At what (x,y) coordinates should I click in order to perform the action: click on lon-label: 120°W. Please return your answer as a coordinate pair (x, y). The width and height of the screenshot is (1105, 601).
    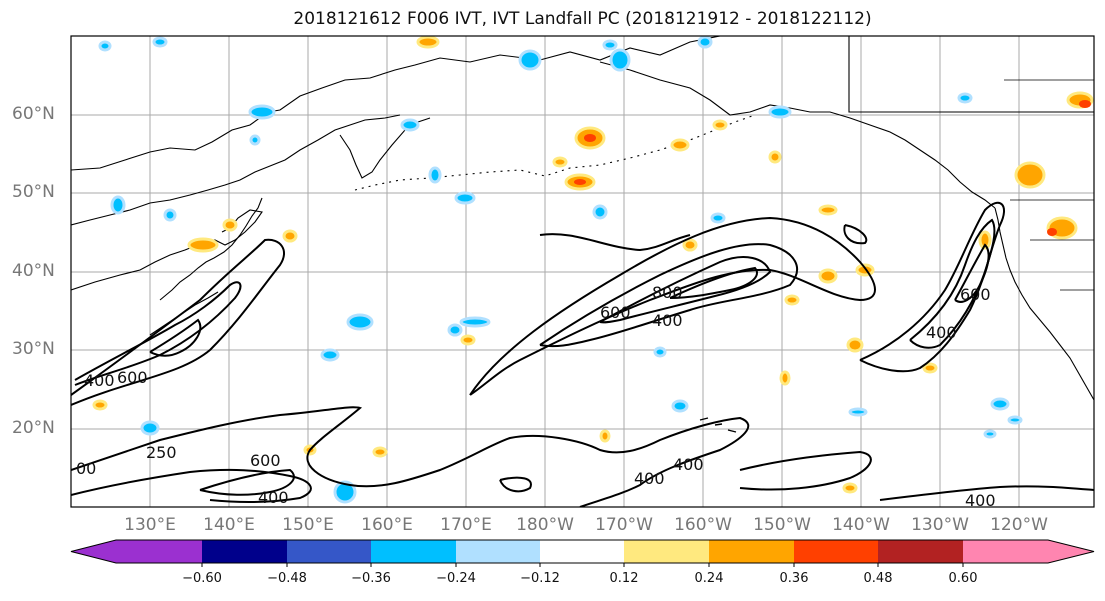
    Looking at the image, I should click on (1019, 525).